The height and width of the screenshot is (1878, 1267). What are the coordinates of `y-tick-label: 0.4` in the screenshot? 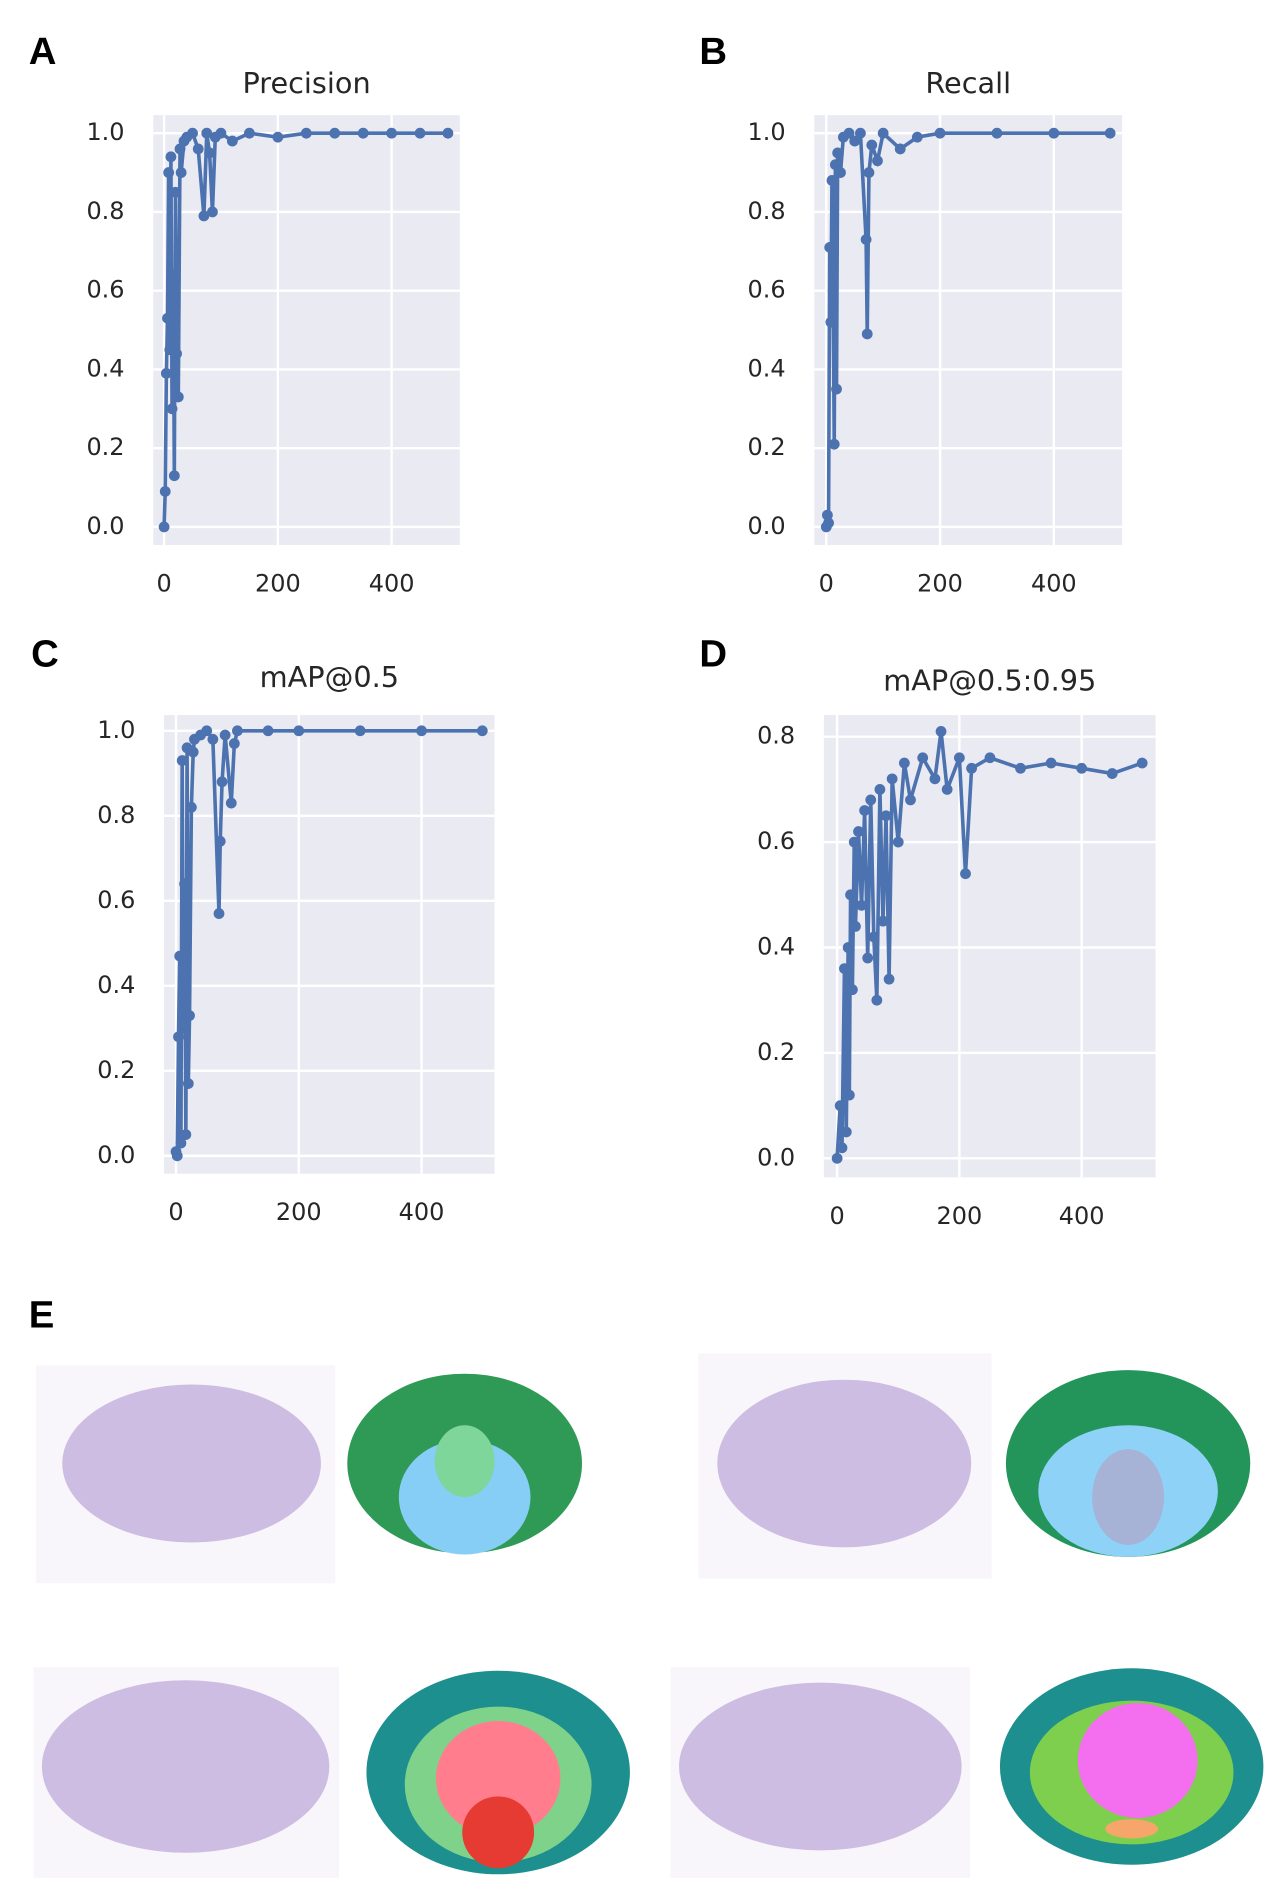 It's located at (767, 368).